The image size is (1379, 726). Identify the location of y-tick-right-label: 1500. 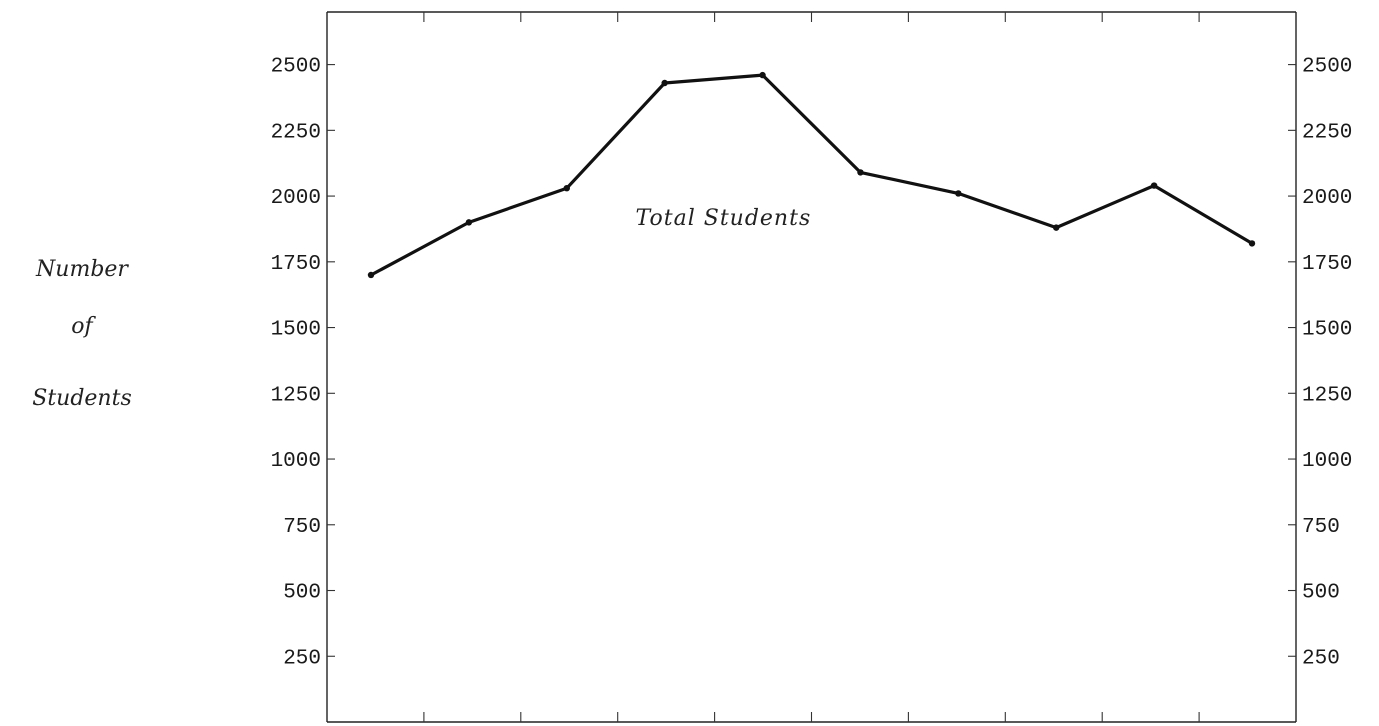
(1327, 330).